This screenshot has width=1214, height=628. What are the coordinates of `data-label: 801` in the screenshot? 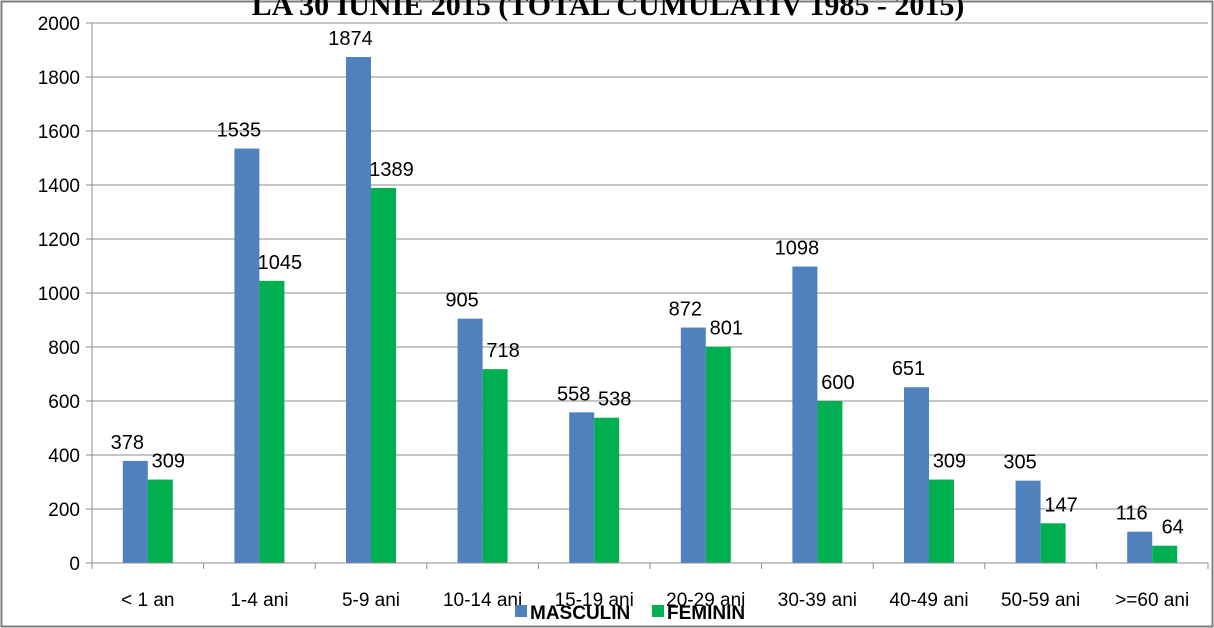 It's located at (726, 329).